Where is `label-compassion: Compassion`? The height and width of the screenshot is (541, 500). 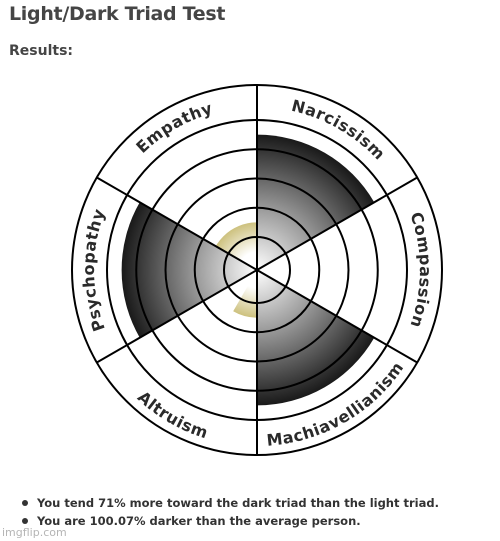 label-compassion: Compassion is located at coordinates (420, 270).